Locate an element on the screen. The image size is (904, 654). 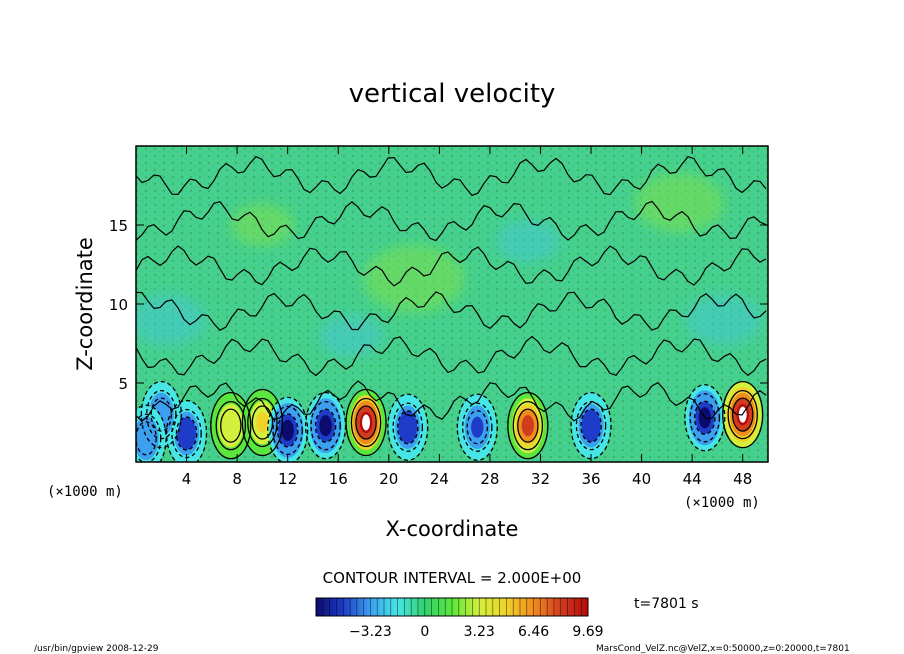
x-tick-label: 44 is located at coordinates (692, 479).